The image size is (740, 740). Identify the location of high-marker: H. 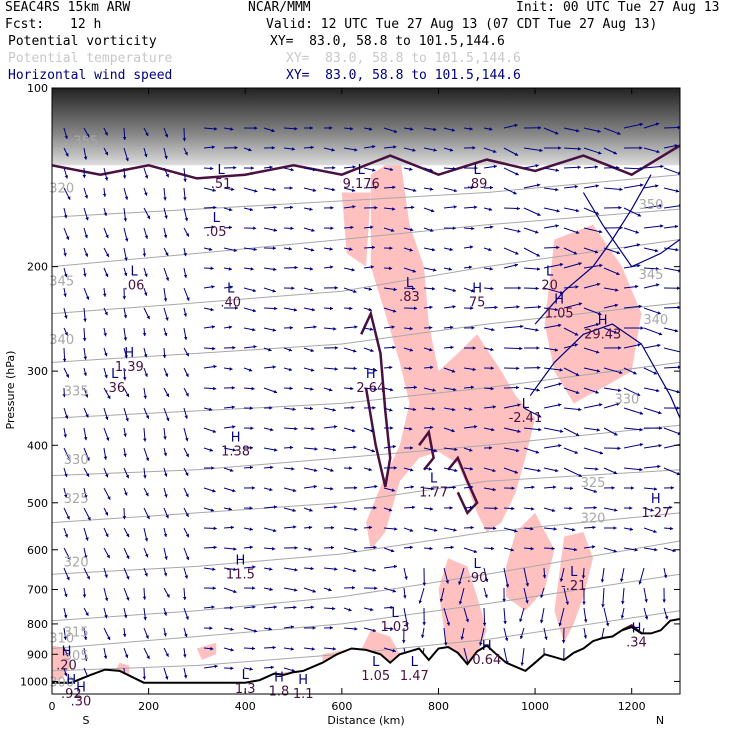
(477, 289).